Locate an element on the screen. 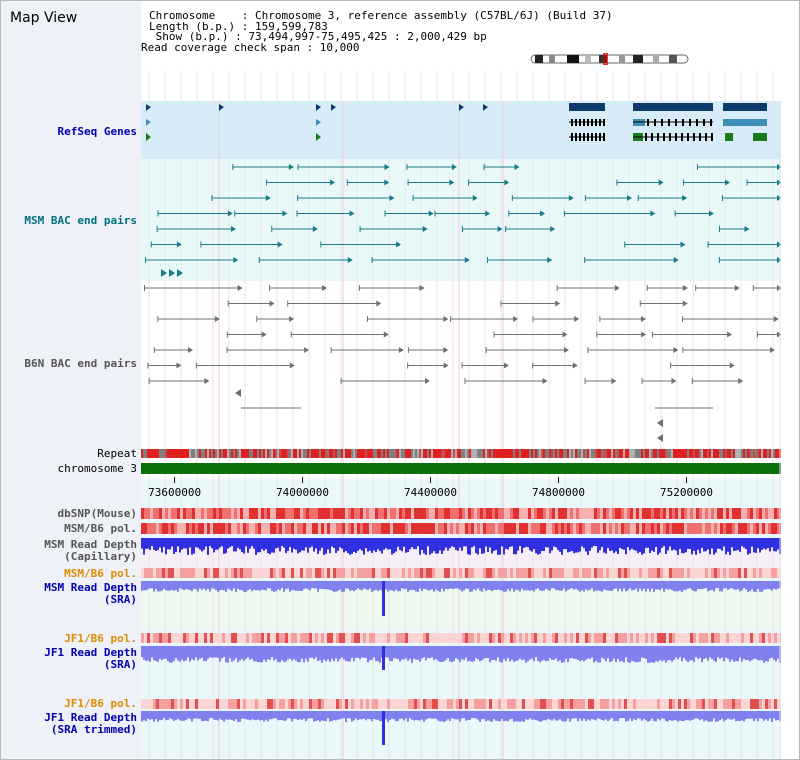 Image resolution: width=800 pixels, height=760 pixels. b6n-bac-pair-arrow is located at coordinates (240, 288).